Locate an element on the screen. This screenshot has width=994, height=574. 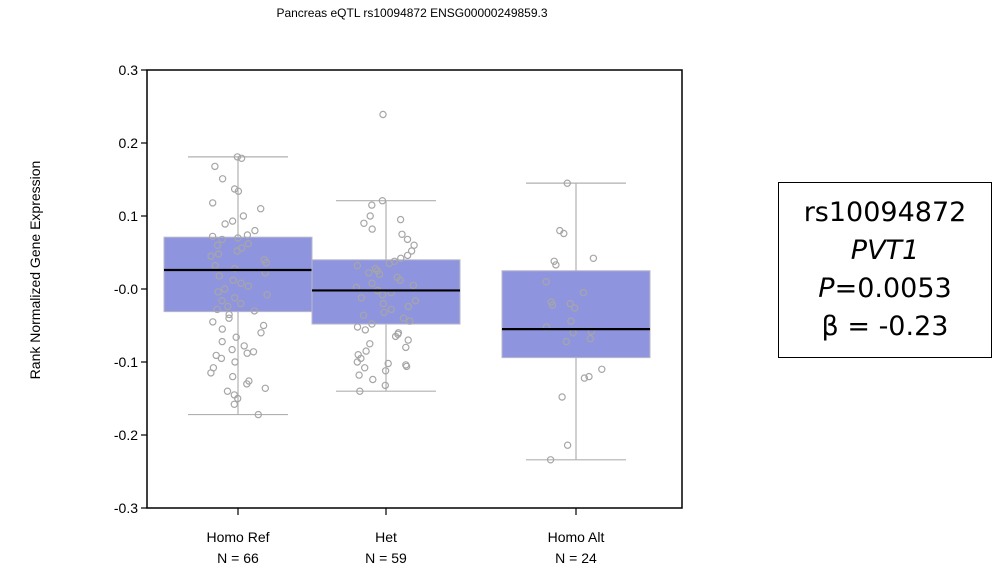
y-tick-label: 0.3 is located at coordinates (129, 70).